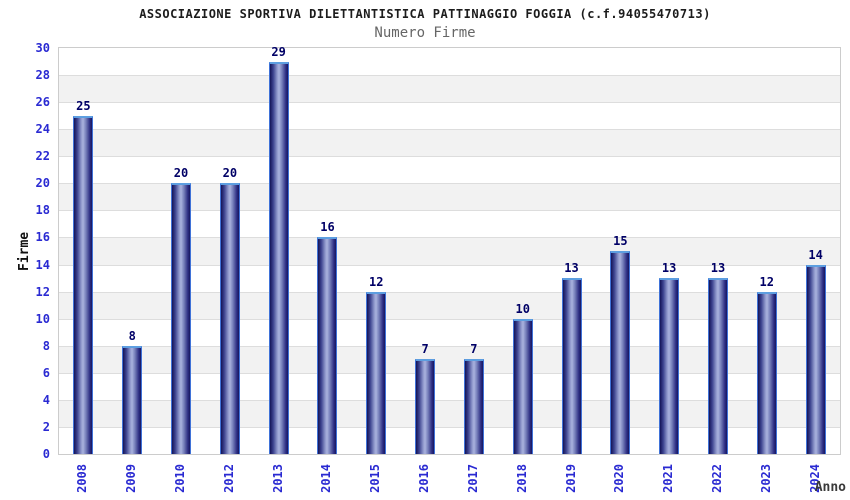 The width and height of the screenshot is (850, 500). I want to click on bar-2012, so click(229, 318).